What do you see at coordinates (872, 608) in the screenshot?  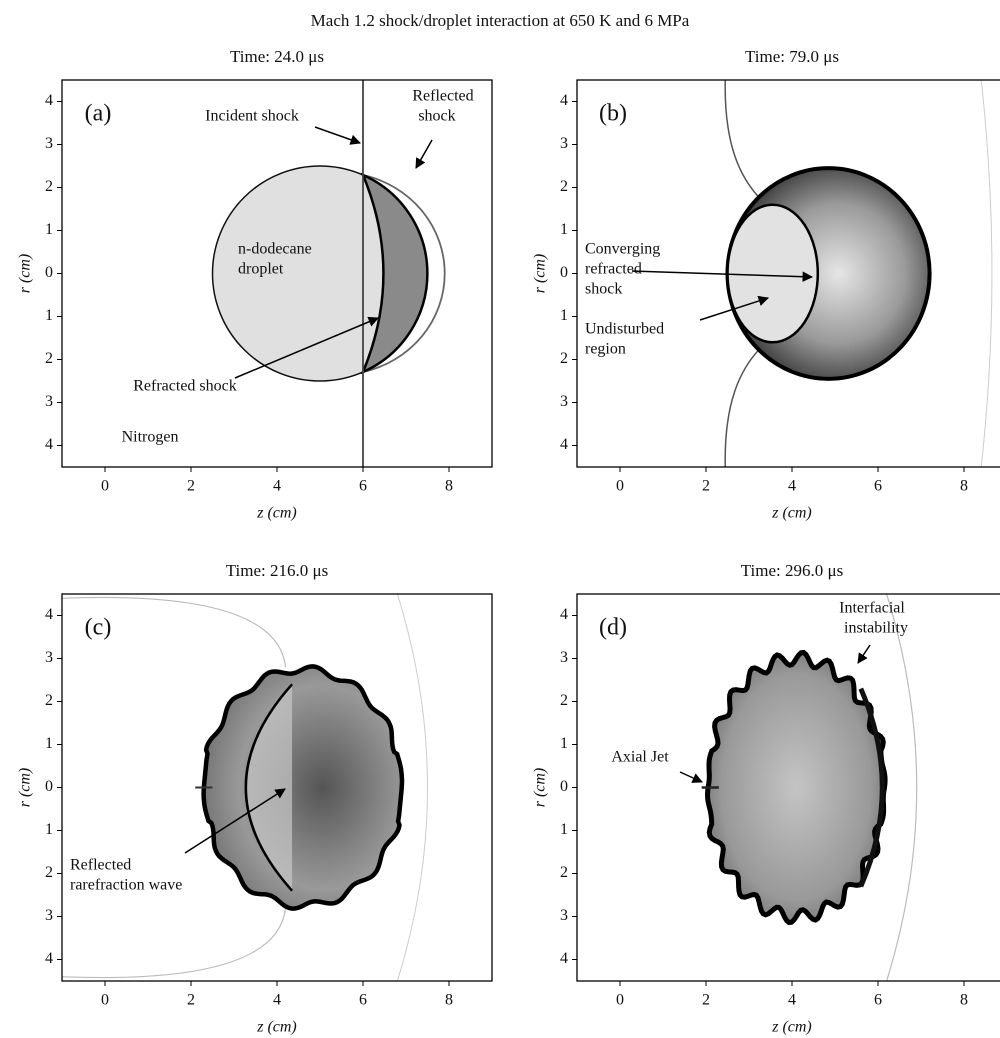 I see `annotation: Interfacial` at bounding box center [872, 608].